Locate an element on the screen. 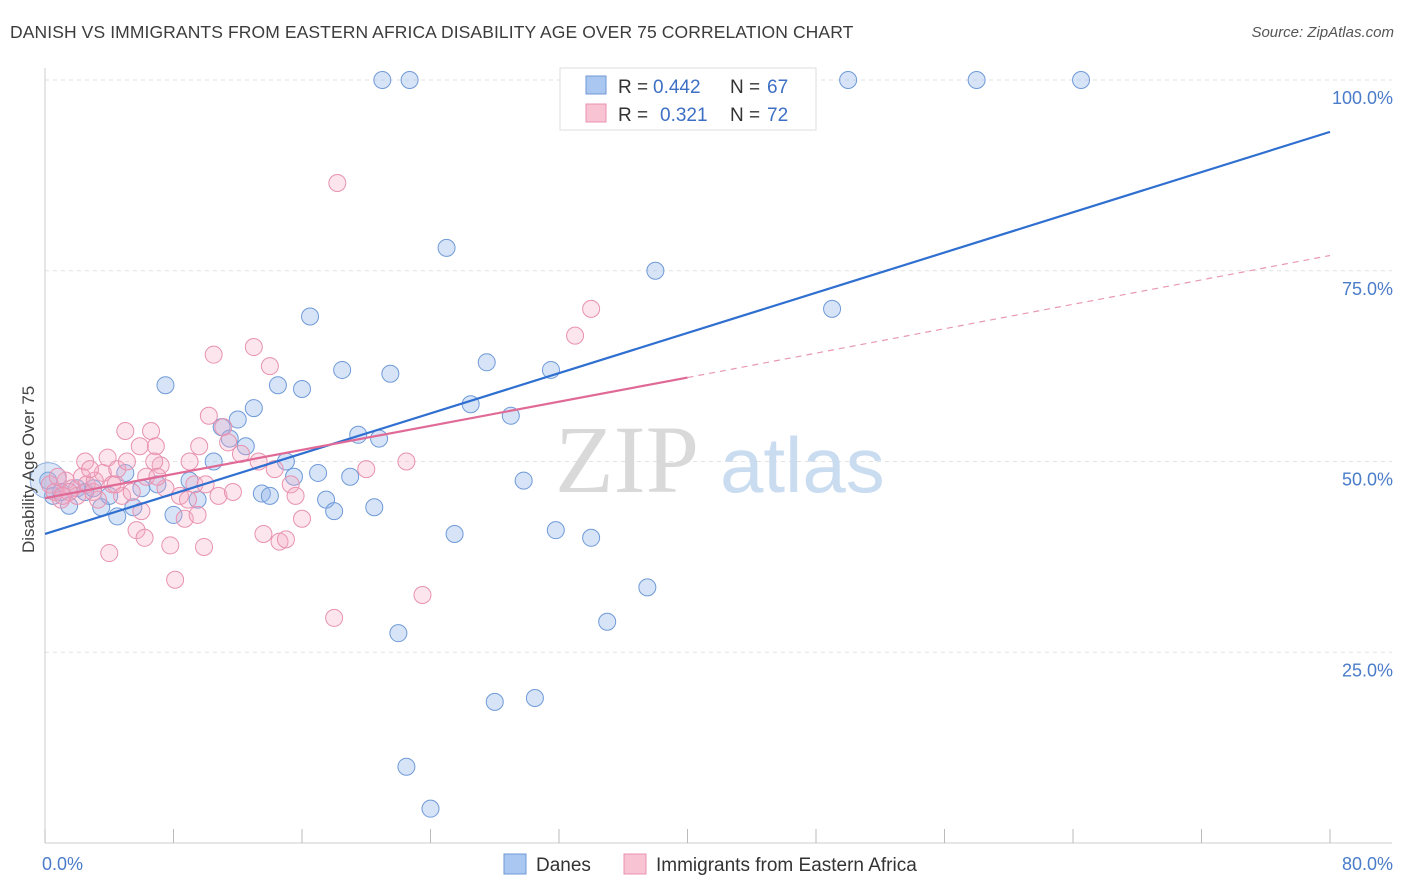  x-tick-label-1: 80.0% is located at coordinates (1367, 864).